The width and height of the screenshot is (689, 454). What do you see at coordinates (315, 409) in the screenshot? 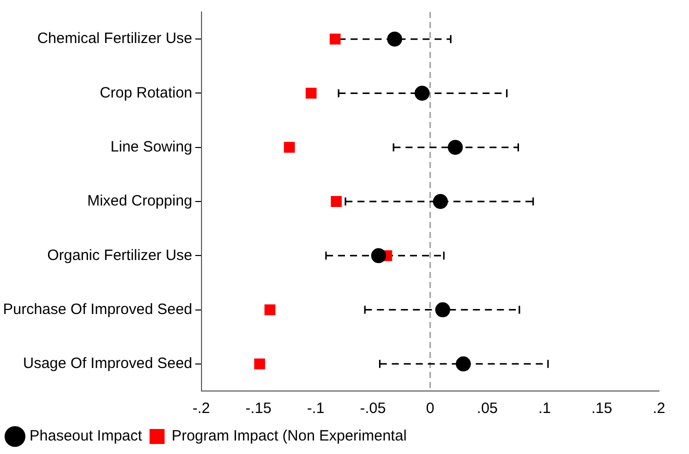
I see `x-tick-label: -.1` at bounding box center [315, 409].